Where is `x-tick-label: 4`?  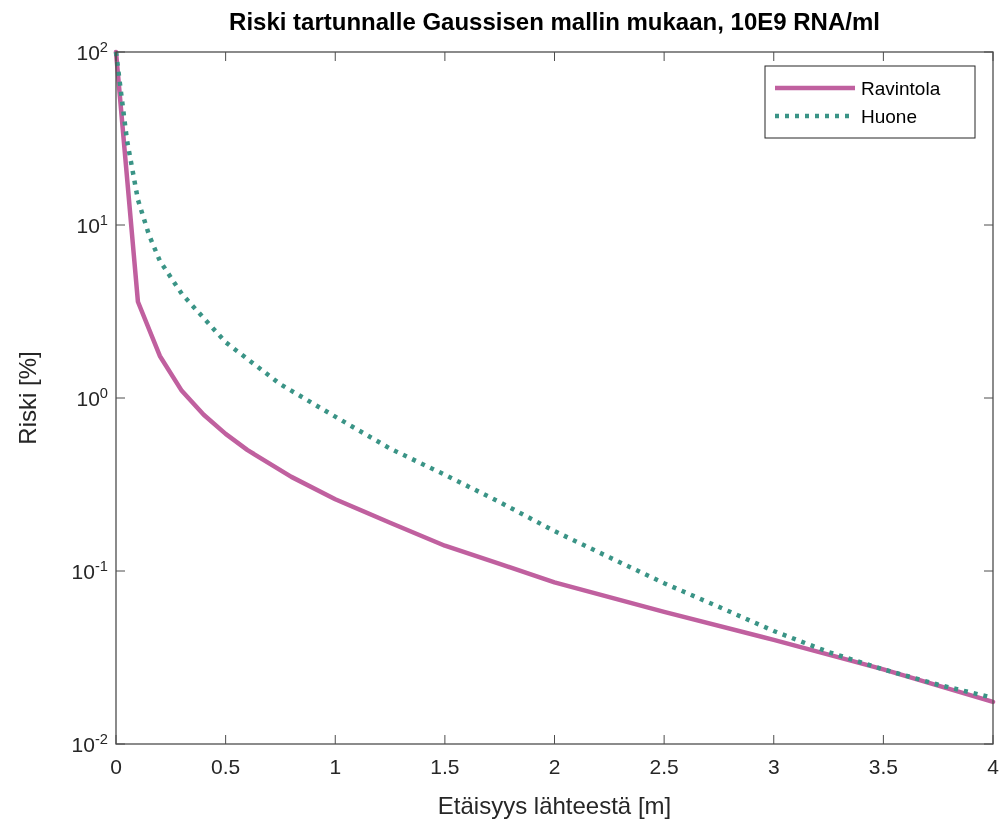
x-tick-label: 4 is located at coordinates (993, 766).